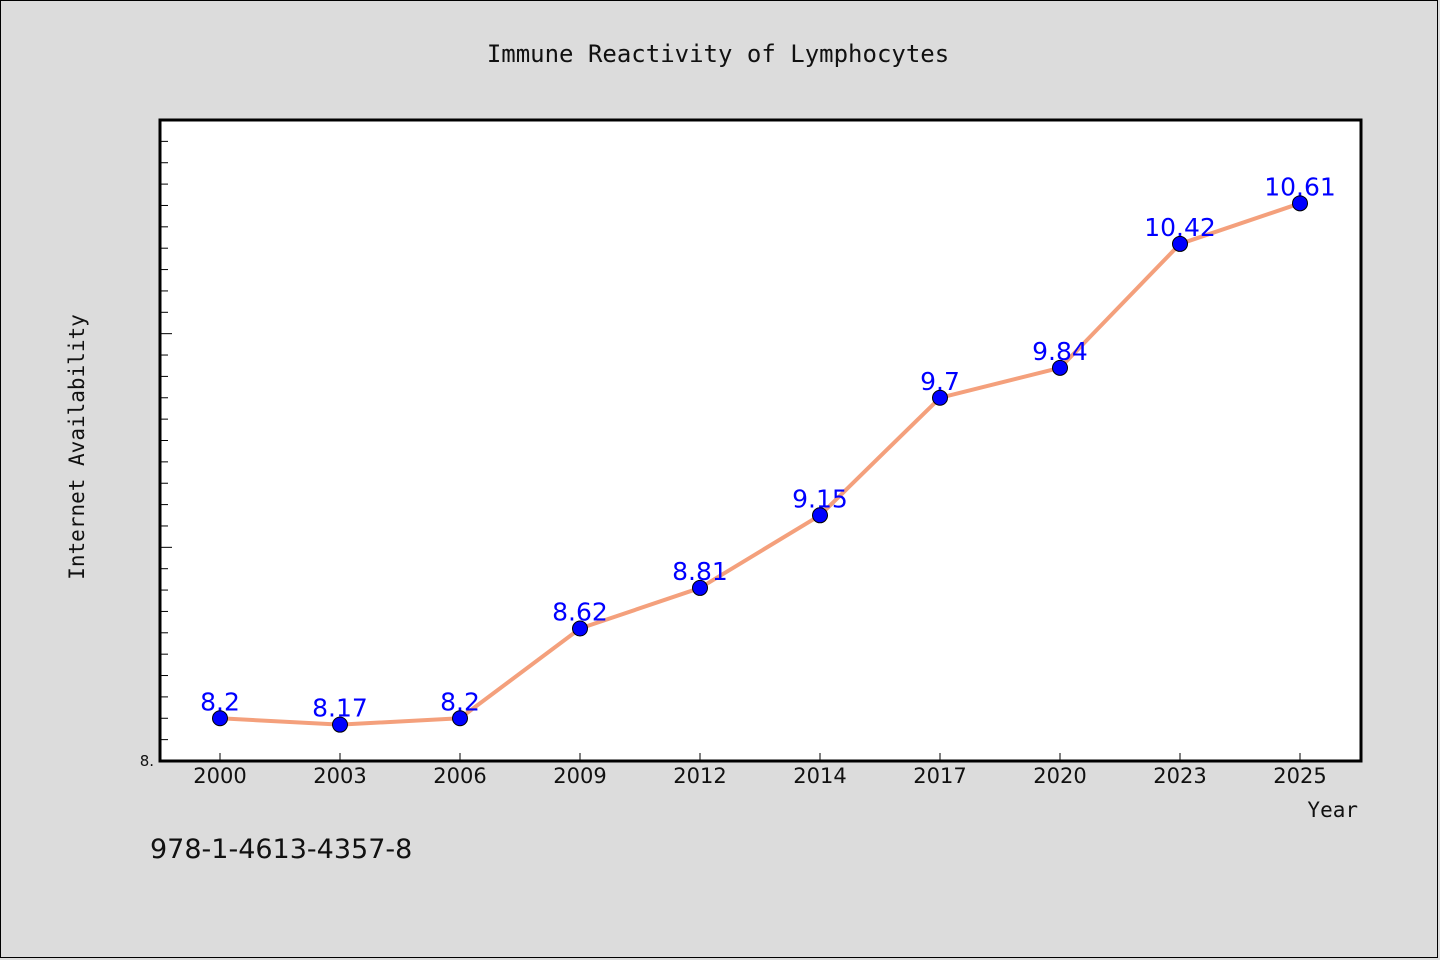  Describe the element at coordinates (340, 708) in the screenshot. I see `data-label: 8.17` at that location.